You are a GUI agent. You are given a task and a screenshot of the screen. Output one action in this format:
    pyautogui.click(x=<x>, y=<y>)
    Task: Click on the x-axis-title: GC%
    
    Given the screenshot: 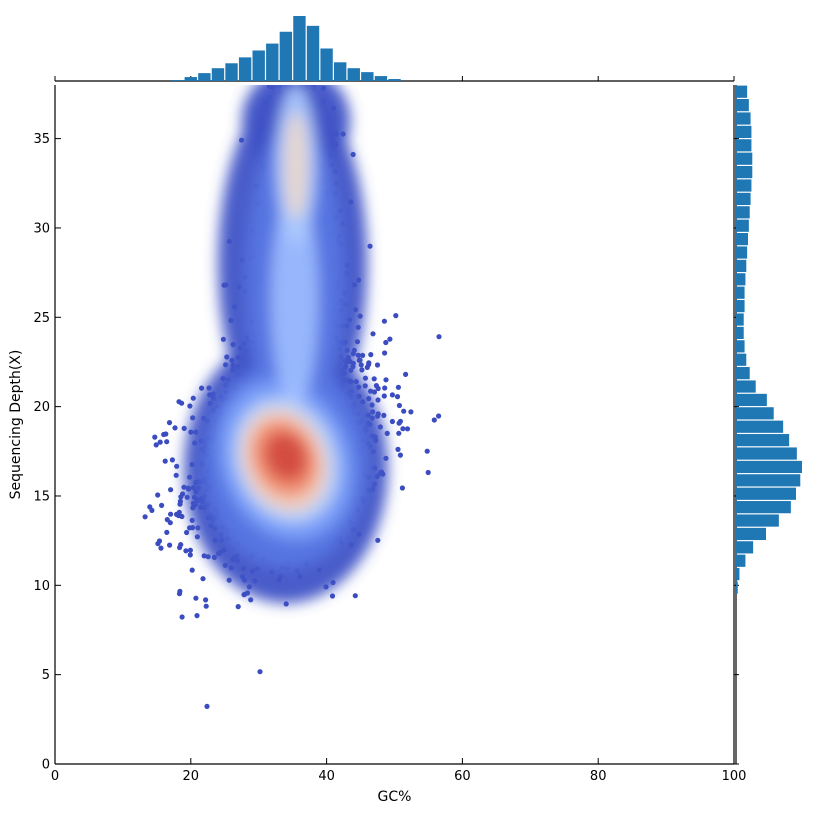 What is the action you would take?
    pyautogui.click(x=395, y=797)
    